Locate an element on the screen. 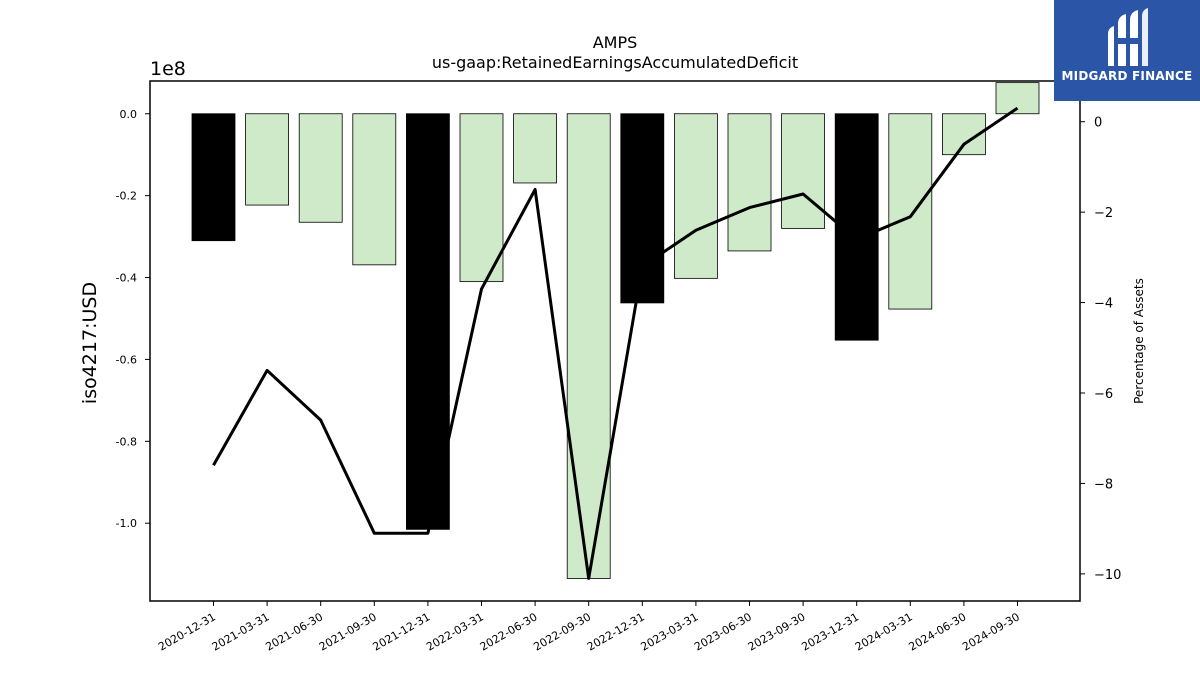 The width and height of the screenshot is (1200, 675). logo-text: MIDGARD FINANCE is located at coordinates (1127, 76).